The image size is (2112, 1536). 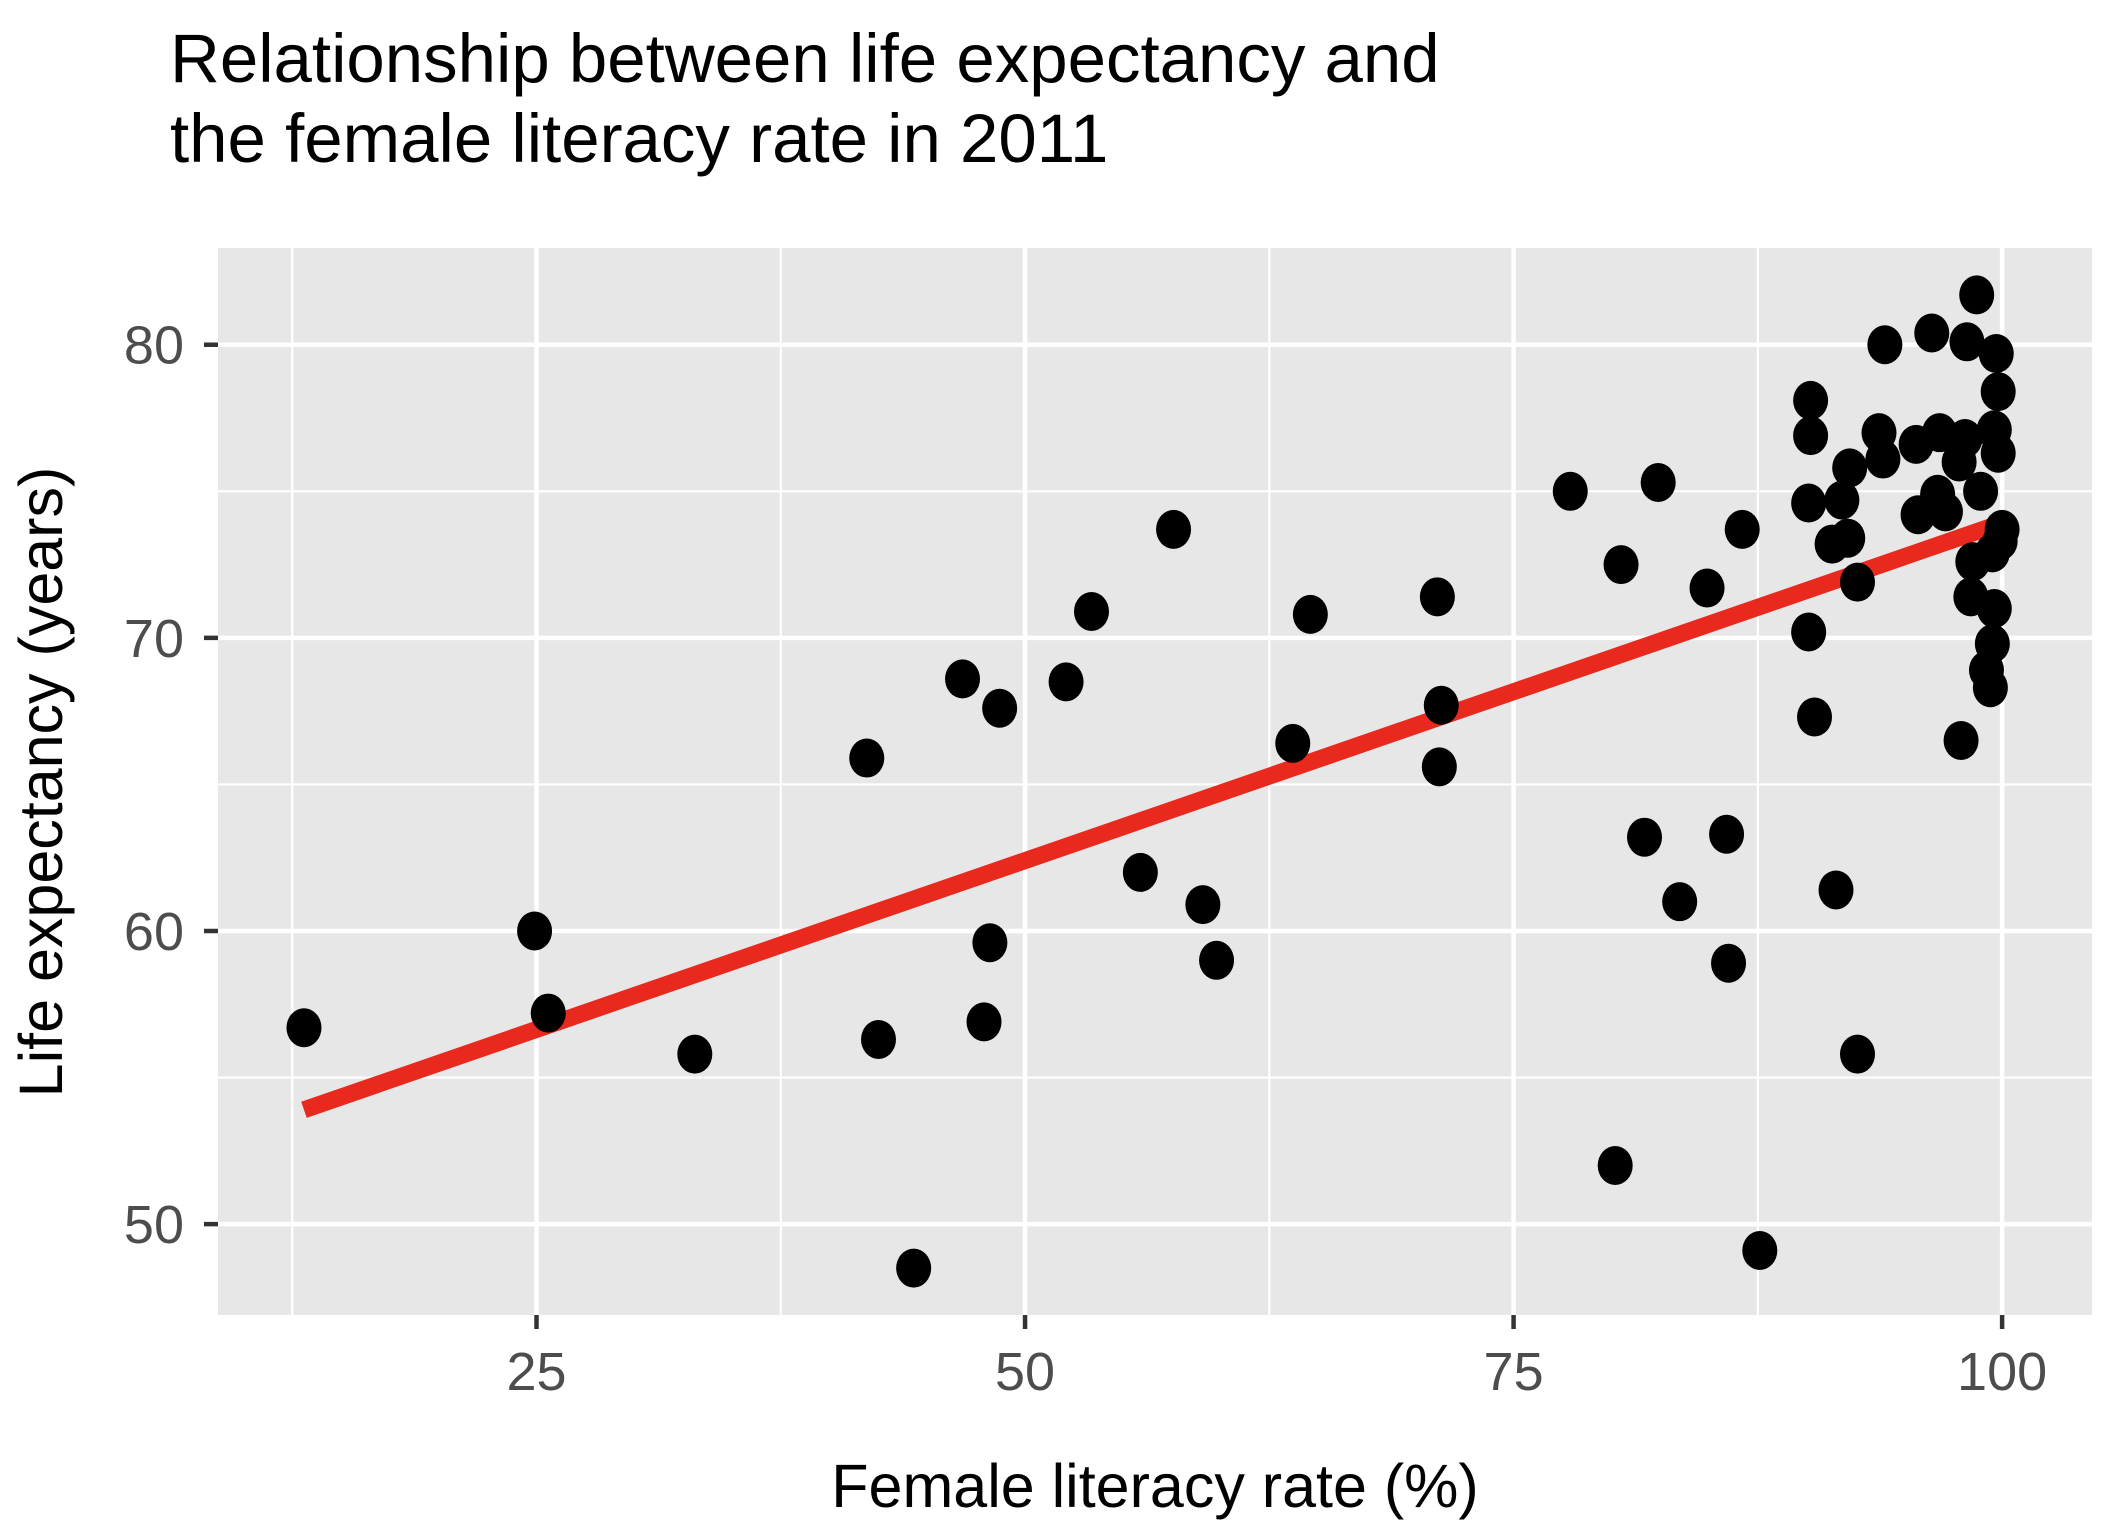 What do you see at coordinates (536, 1372) in the screenshot?
I see `x-tick-label: 25` at bounding box center [536, 1372].